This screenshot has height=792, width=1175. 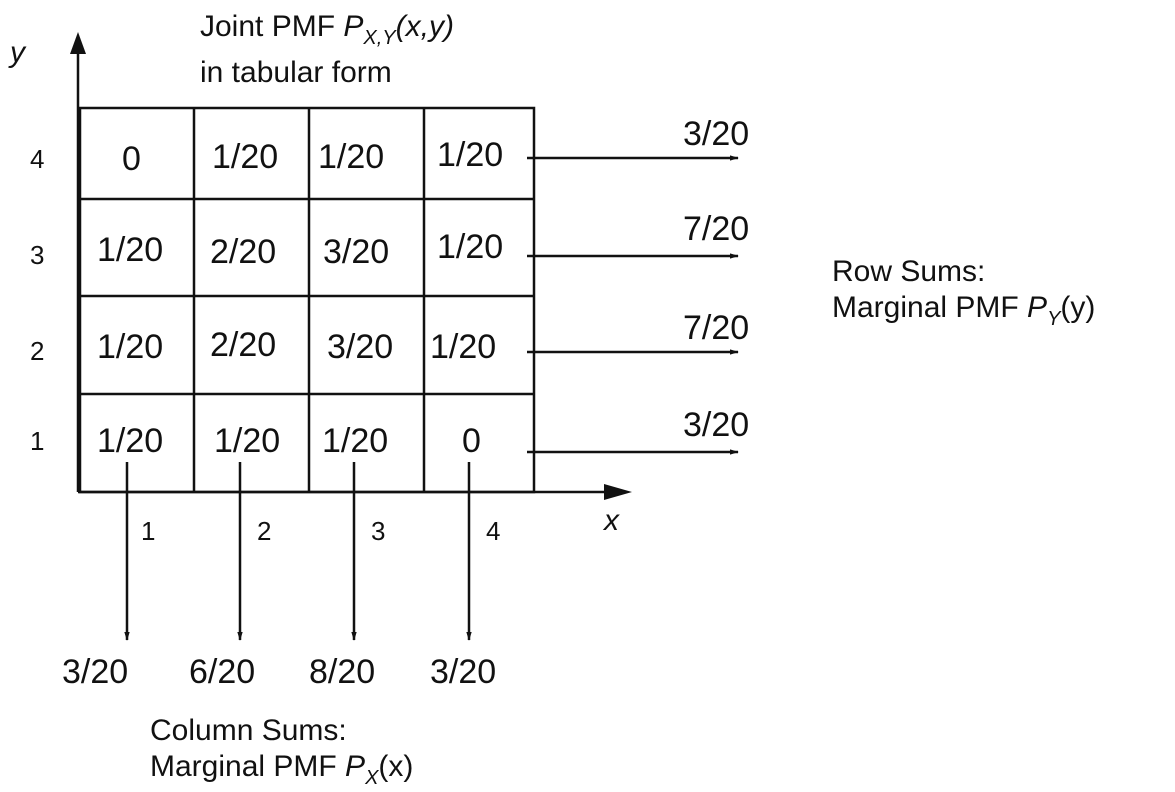 I want to click on y-tick-label: 4, so click(x=37, y=159).